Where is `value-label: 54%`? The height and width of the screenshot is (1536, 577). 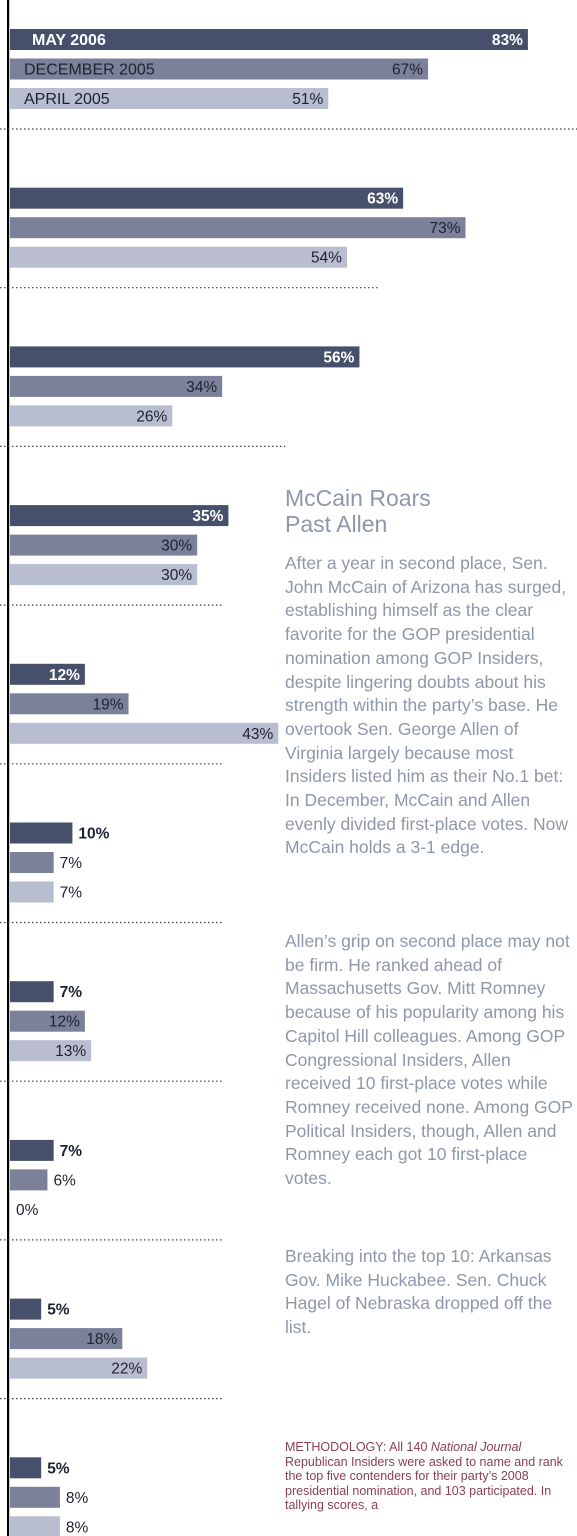 value-label: 54% is located at coordinates (326, 258).